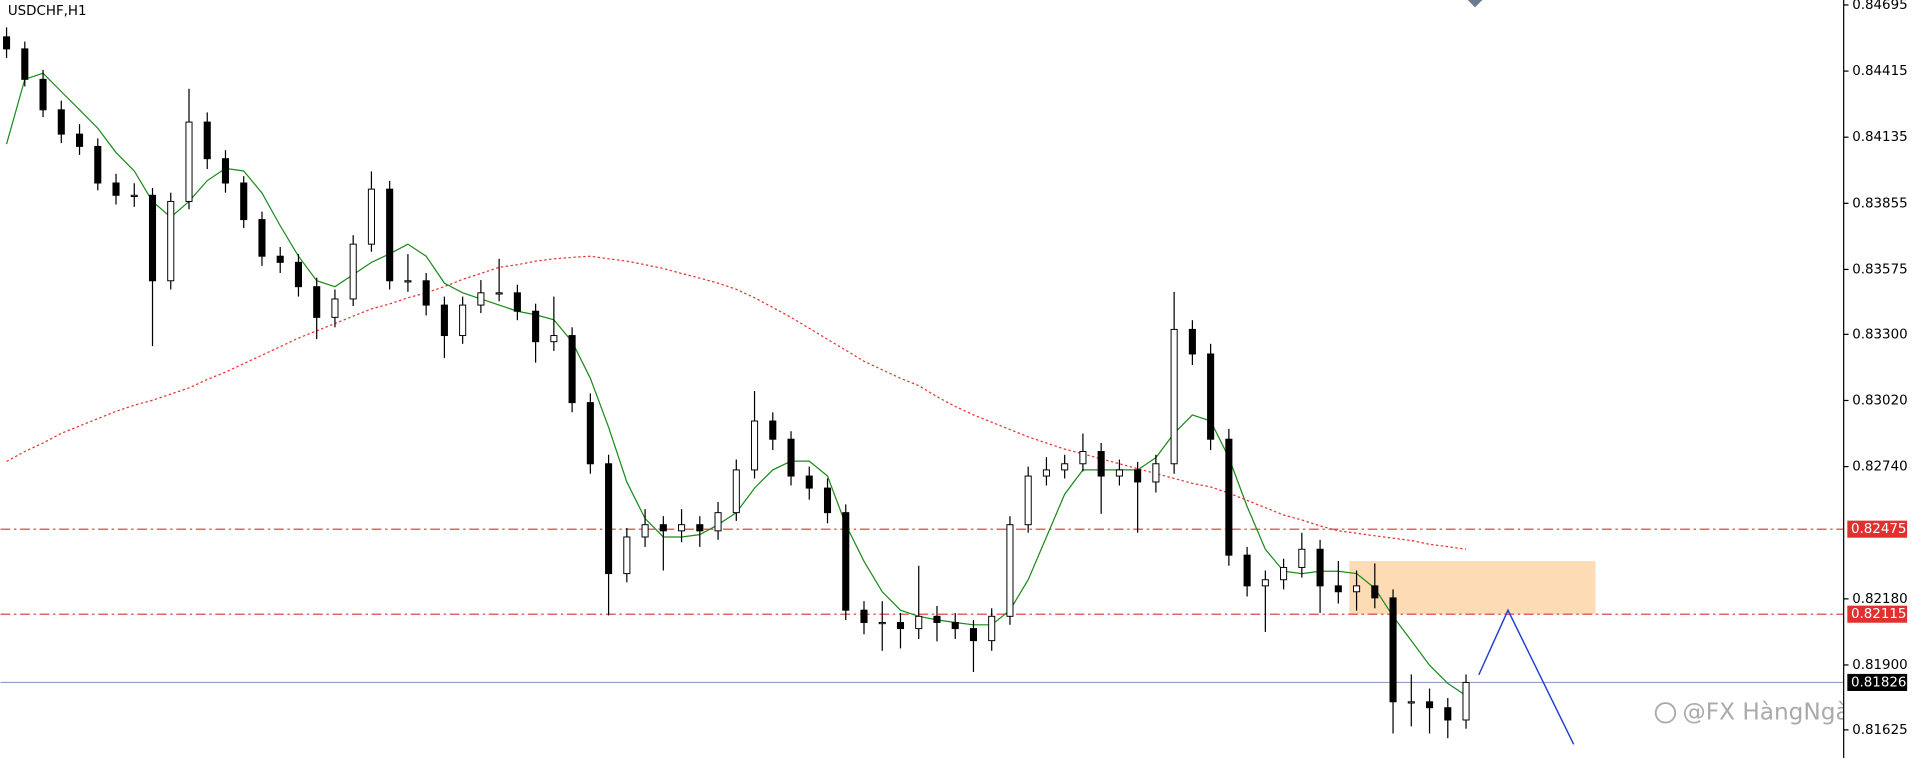  What do you see at coordinates (1879, 467) in the screenshot?
I see `y-tick-label: 0.82740` at bounding box center [1879, 467].